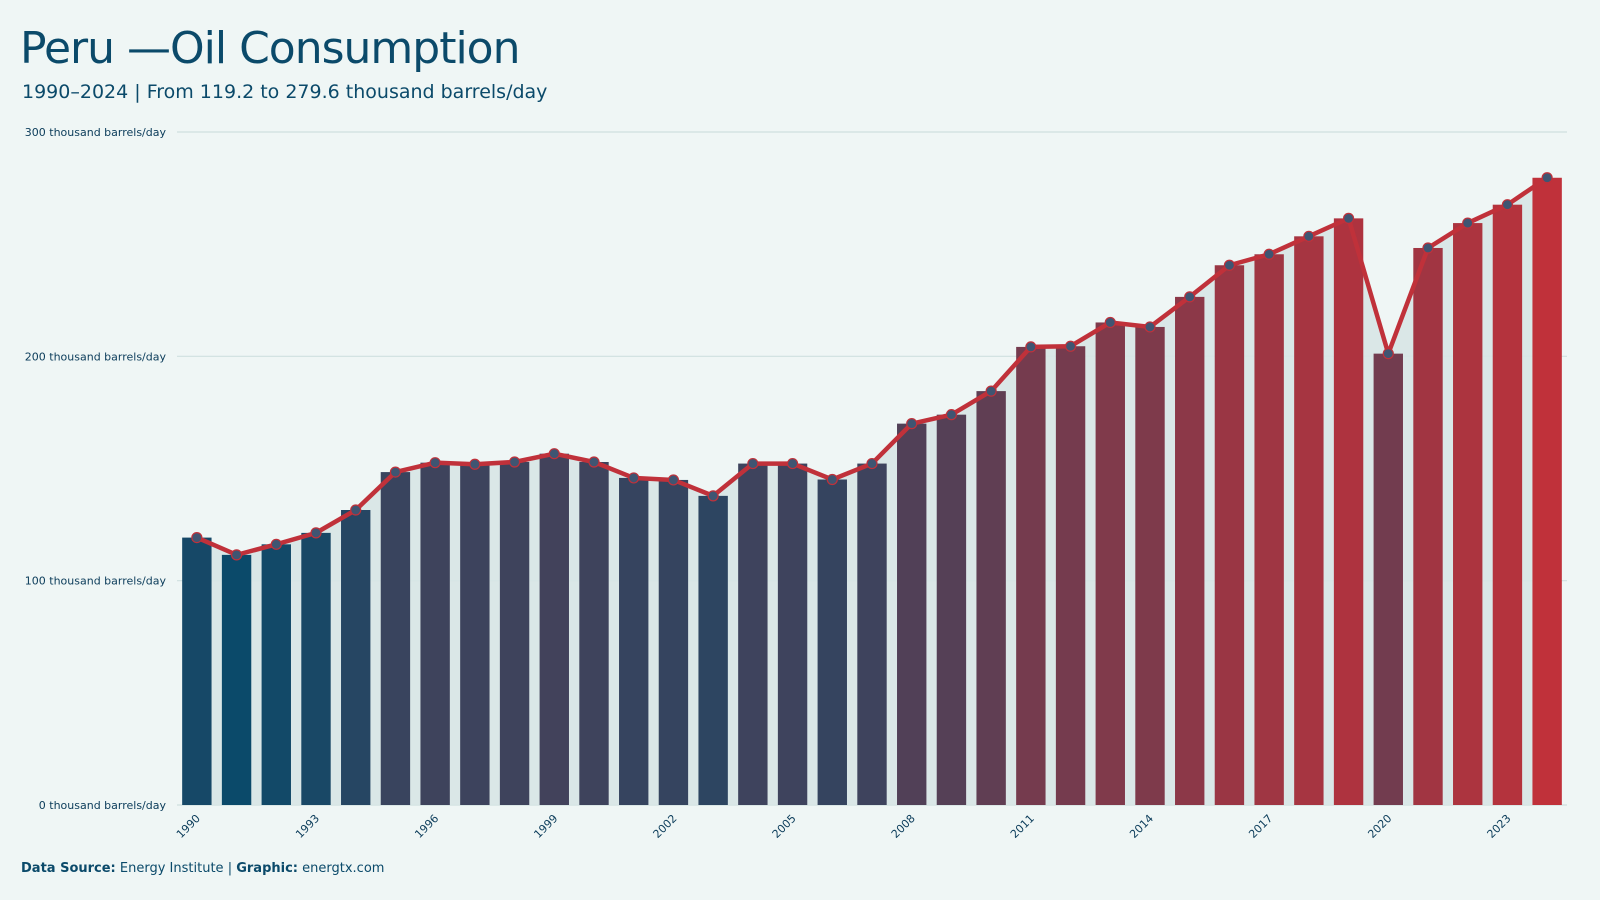 This screenshot has width=1600, height=900. What do you see at coordinates (307, 826) in the screenshot?
I see `x-tick-label: 1993` at bounding box center [307, 826].